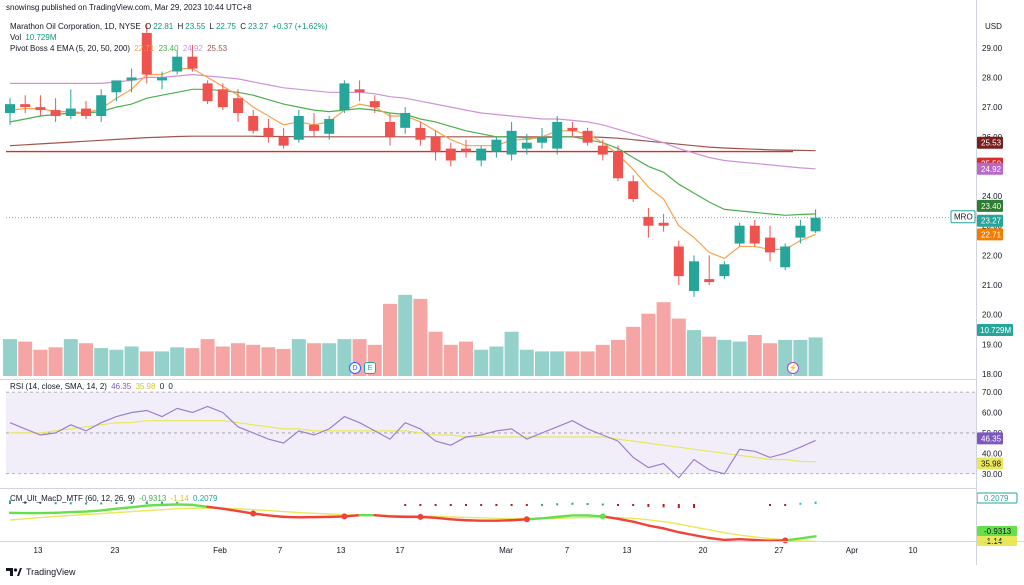  What do you see at coordinates (992, 285) in the screenshot?
I see `price-tick-label: 21.00` at bounding box center [992, 285].